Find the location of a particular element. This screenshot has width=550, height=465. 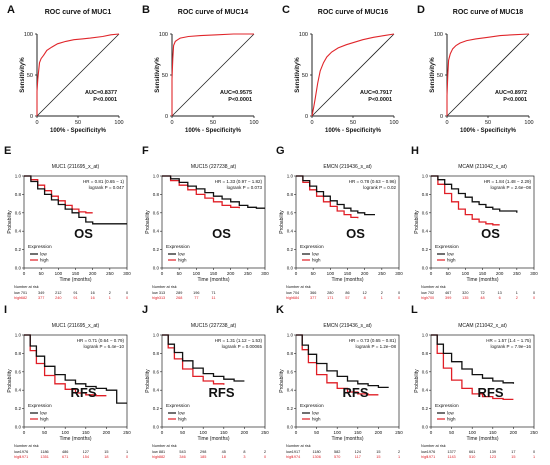

risk-count-high: 1974 is located at coordinates (296, 457).